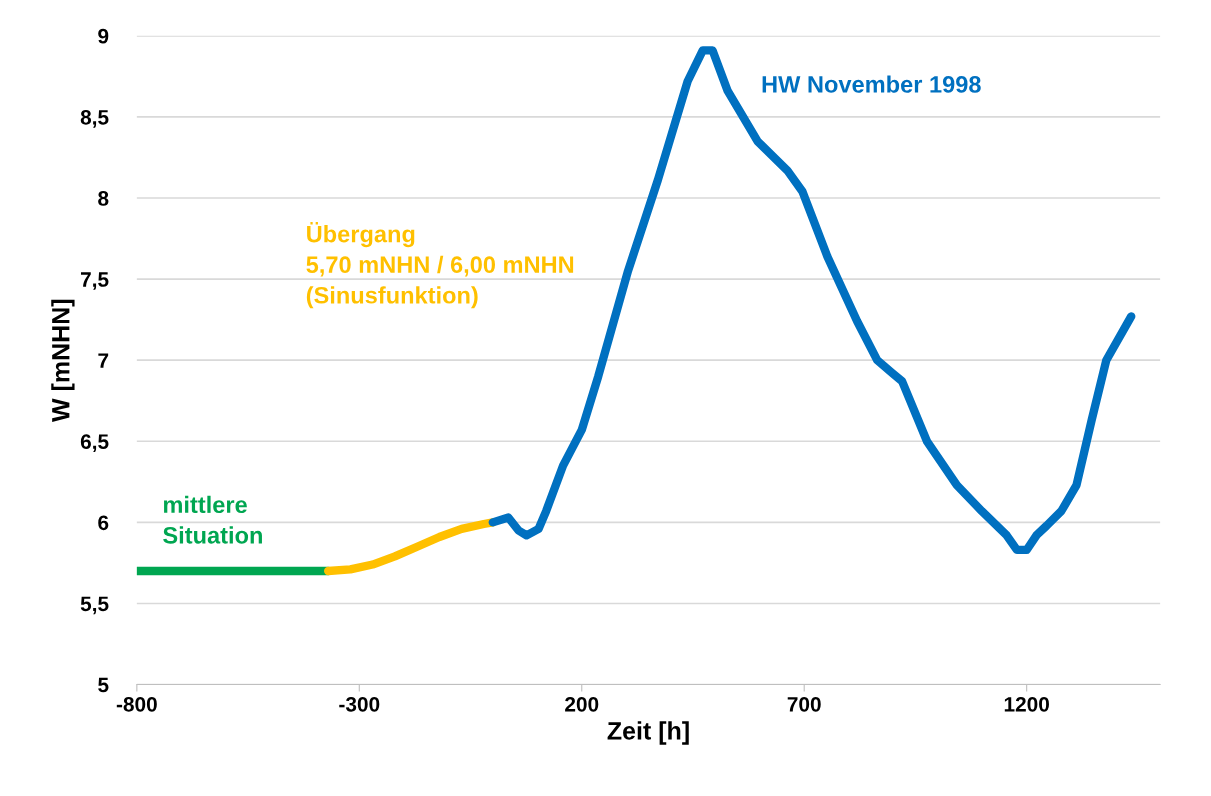 Image resolution: width=1211 pixels, height=796 pixels. What do you see at coordinates (440, 265) in the screenshot?
I see `text: Übergang 5,70 mNHN / 6,00 mNHN (Sinusfunktion)` at bounding box center [440, 265].